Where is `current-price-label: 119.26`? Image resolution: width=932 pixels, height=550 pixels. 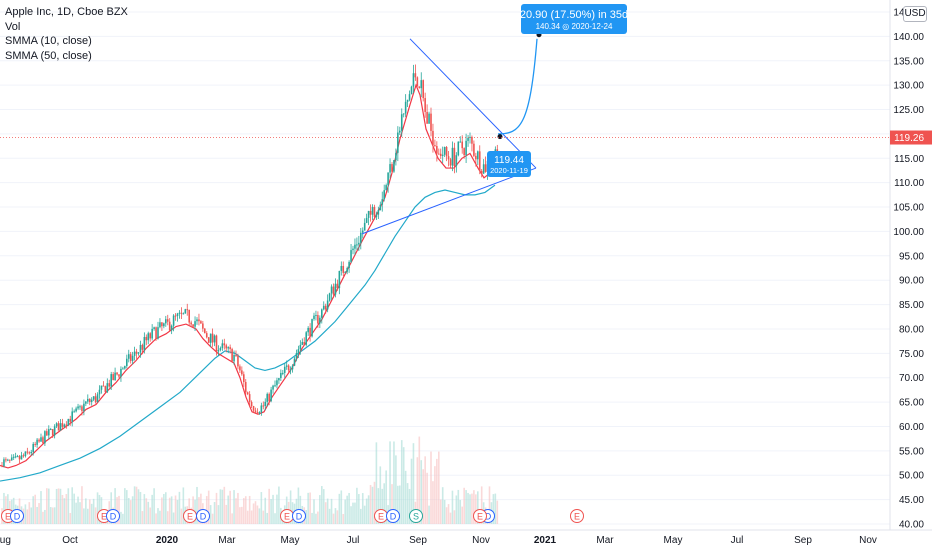
current-price-label: 119.26 is located at coordinates (909, 138).